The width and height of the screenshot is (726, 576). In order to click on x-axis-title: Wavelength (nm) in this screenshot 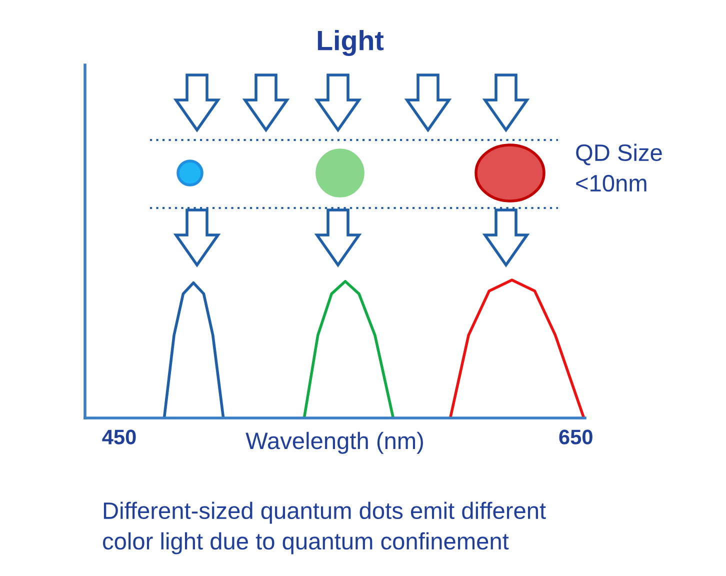, I will do `click(334, 443)`.